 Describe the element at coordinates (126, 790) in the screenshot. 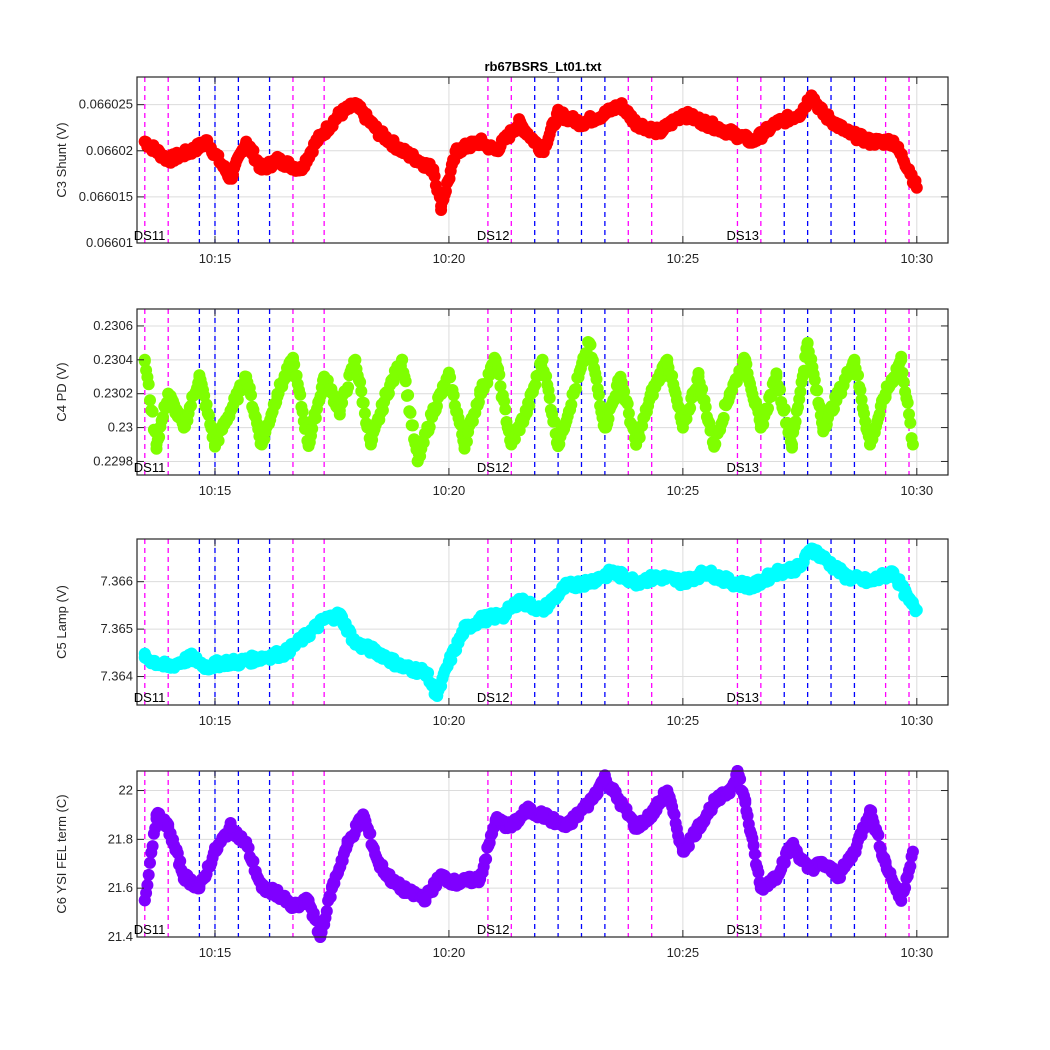

I see `y-tick-label: 22` at that location.